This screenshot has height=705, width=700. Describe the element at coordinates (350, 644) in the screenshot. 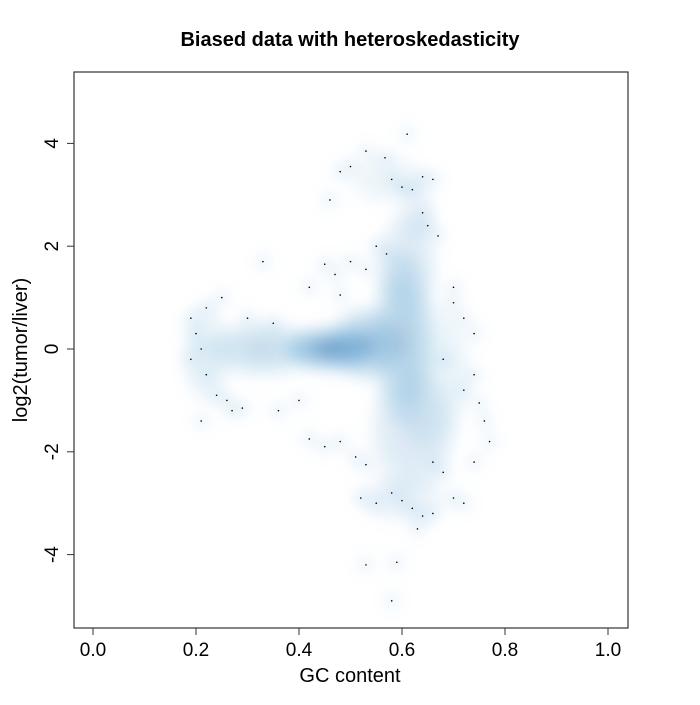

I see `x-axis: 0.0 0.2 0.4 0.6 0.8 1.0` at that location.